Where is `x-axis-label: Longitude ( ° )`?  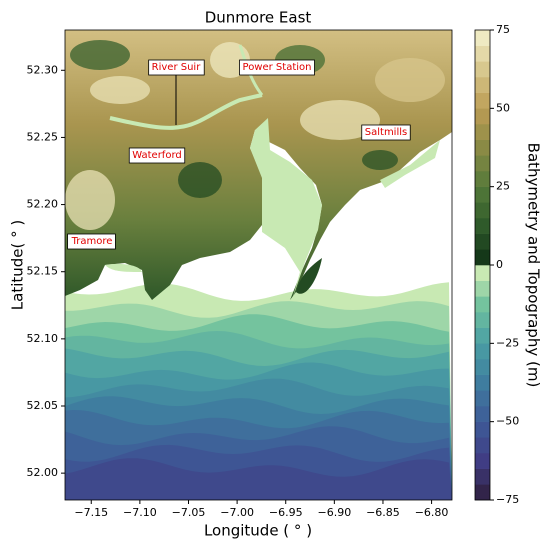 x-axis-label: Longitude ( ° ) is located at coordinates (258, 531).